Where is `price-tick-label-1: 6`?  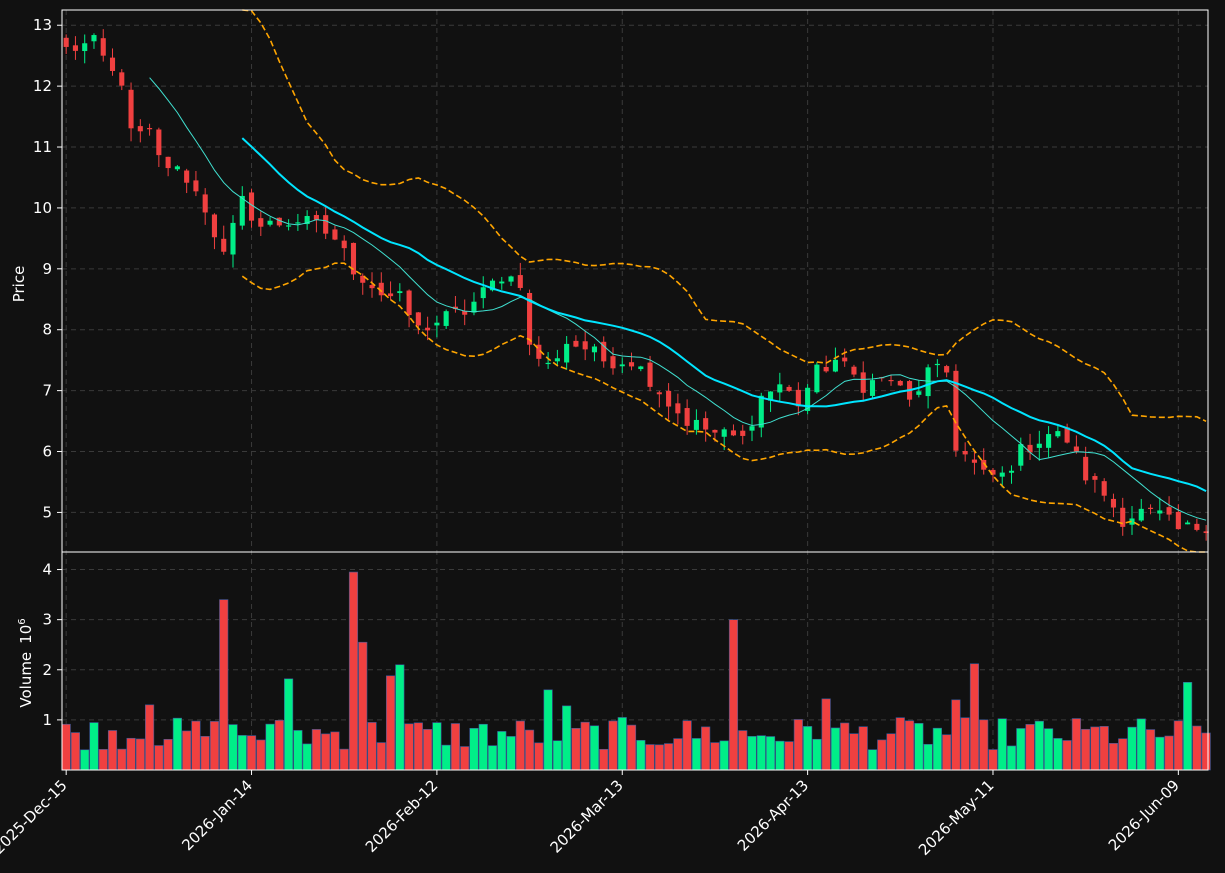
price-tick-label-1: 6 is located at coordinates (47, 452).